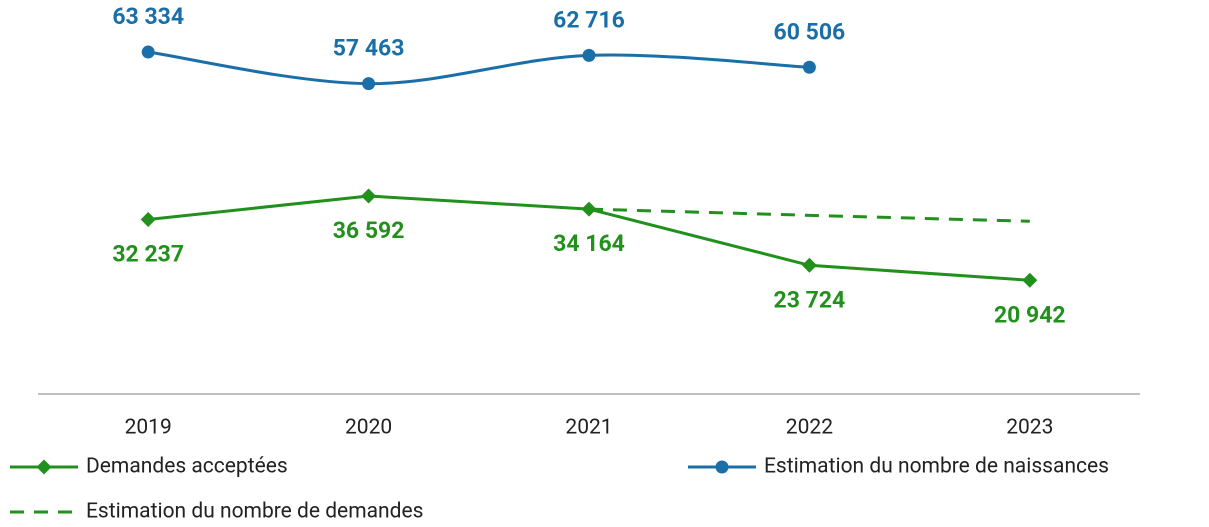 The height and width of the screenshot is (527, 1209). Describe the element at coordinates (588, 428) in the screenshot. I see `x-tick-label: 2021` at that location.